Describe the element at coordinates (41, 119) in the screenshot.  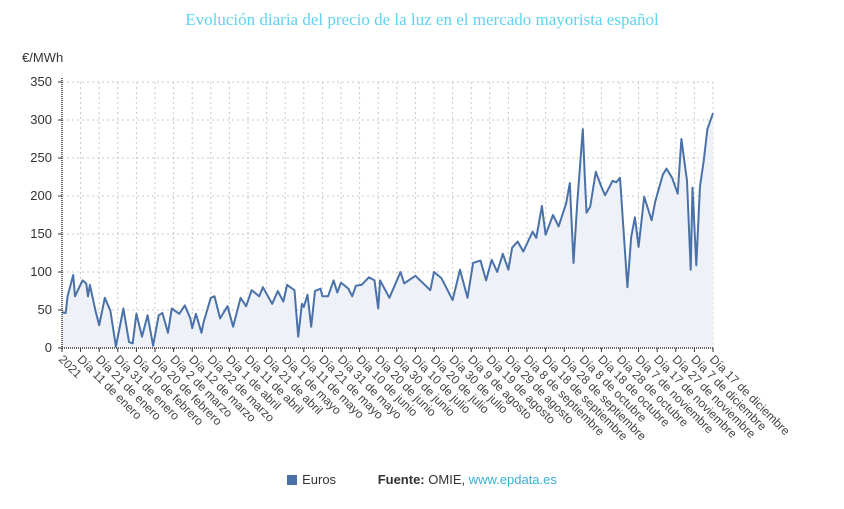
I see `y-tick-label: 300` at that location.